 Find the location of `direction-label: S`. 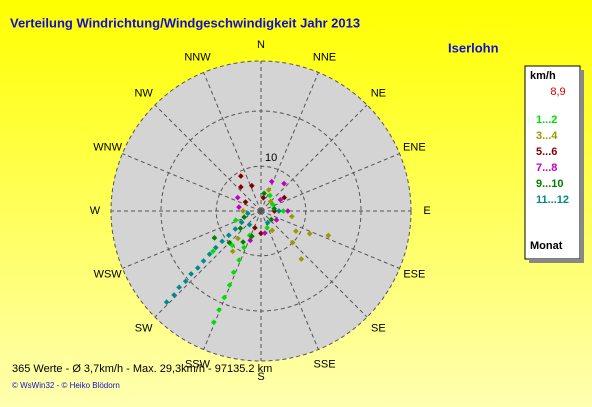

direction-label: S is located at coordinates (260, 377).